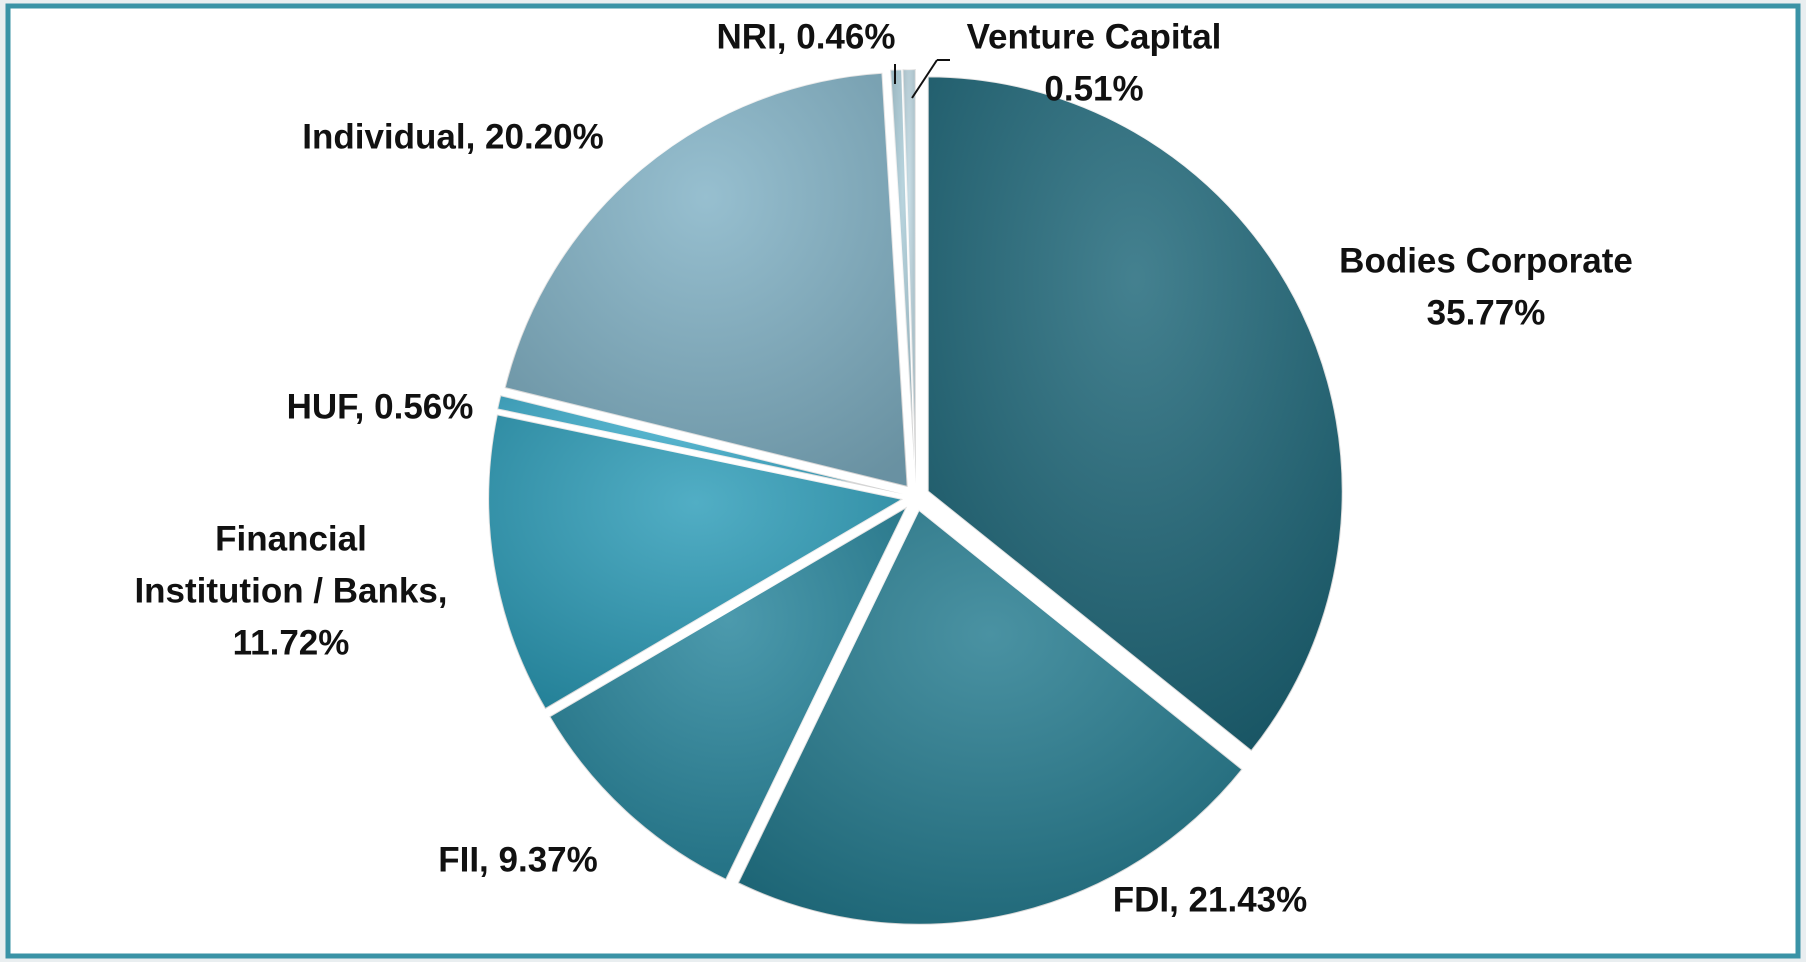  What do you see at coordinates (1486, 260) in the screenshot?
I see `data-label: Bodies Corporate` at bounding box center [1486, 260].